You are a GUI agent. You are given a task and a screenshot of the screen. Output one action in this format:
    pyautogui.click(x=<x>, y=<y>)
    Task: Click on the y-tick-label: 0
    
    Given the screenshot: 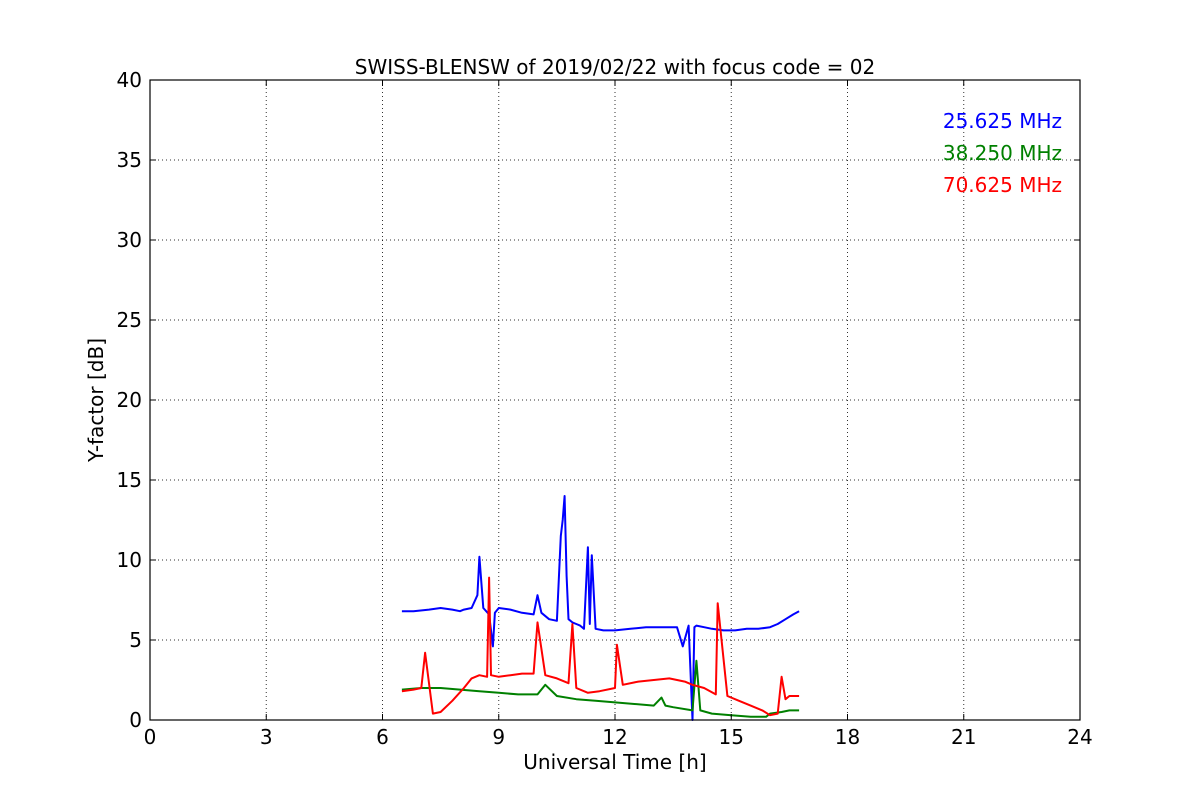 What is the action you would take?
    pyautogui.click(x=135, y=720)
    